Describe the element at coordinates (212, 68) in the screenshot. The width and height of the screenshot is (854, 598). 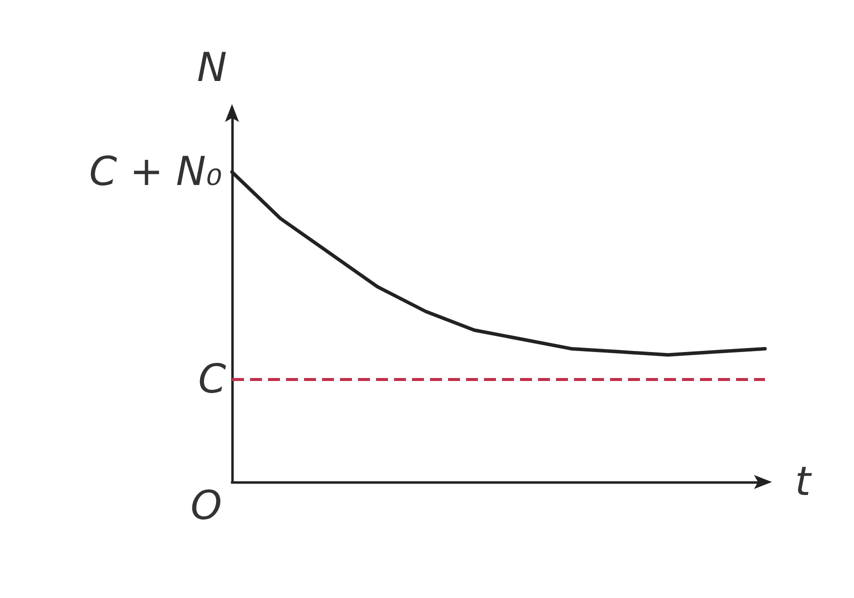
I see `y-axis-title: N` at that location.